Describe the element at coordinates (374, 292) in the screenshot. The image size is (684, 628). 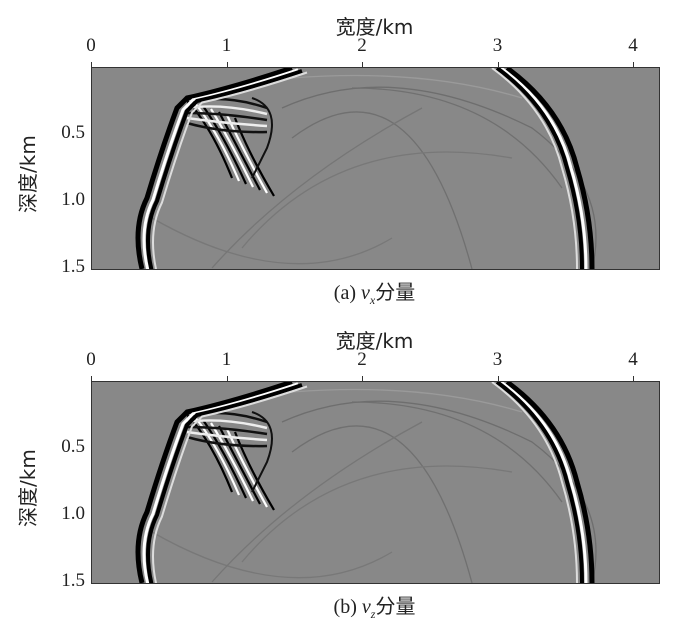
I see `panel-caption: (a) vx分量` at that location.